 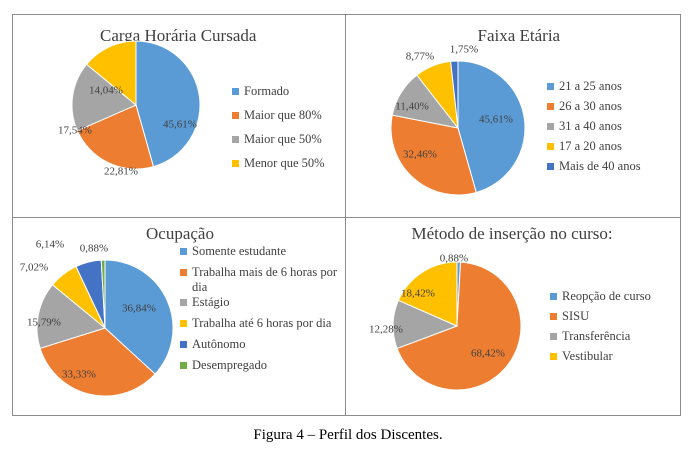 What do you see at coordinates (79, 375) in the screenshot?
I see `slice-label: 33,33%` at bounding box center [79, 375].